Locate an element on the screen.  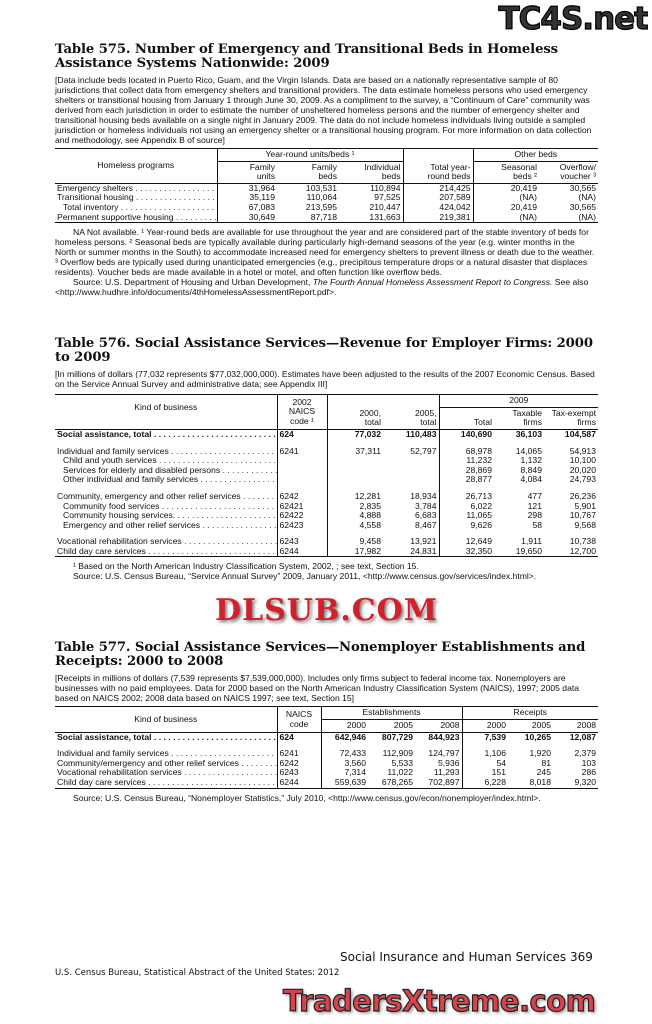
group-header-receipts: Receipts is located at coordinates (530, 713).